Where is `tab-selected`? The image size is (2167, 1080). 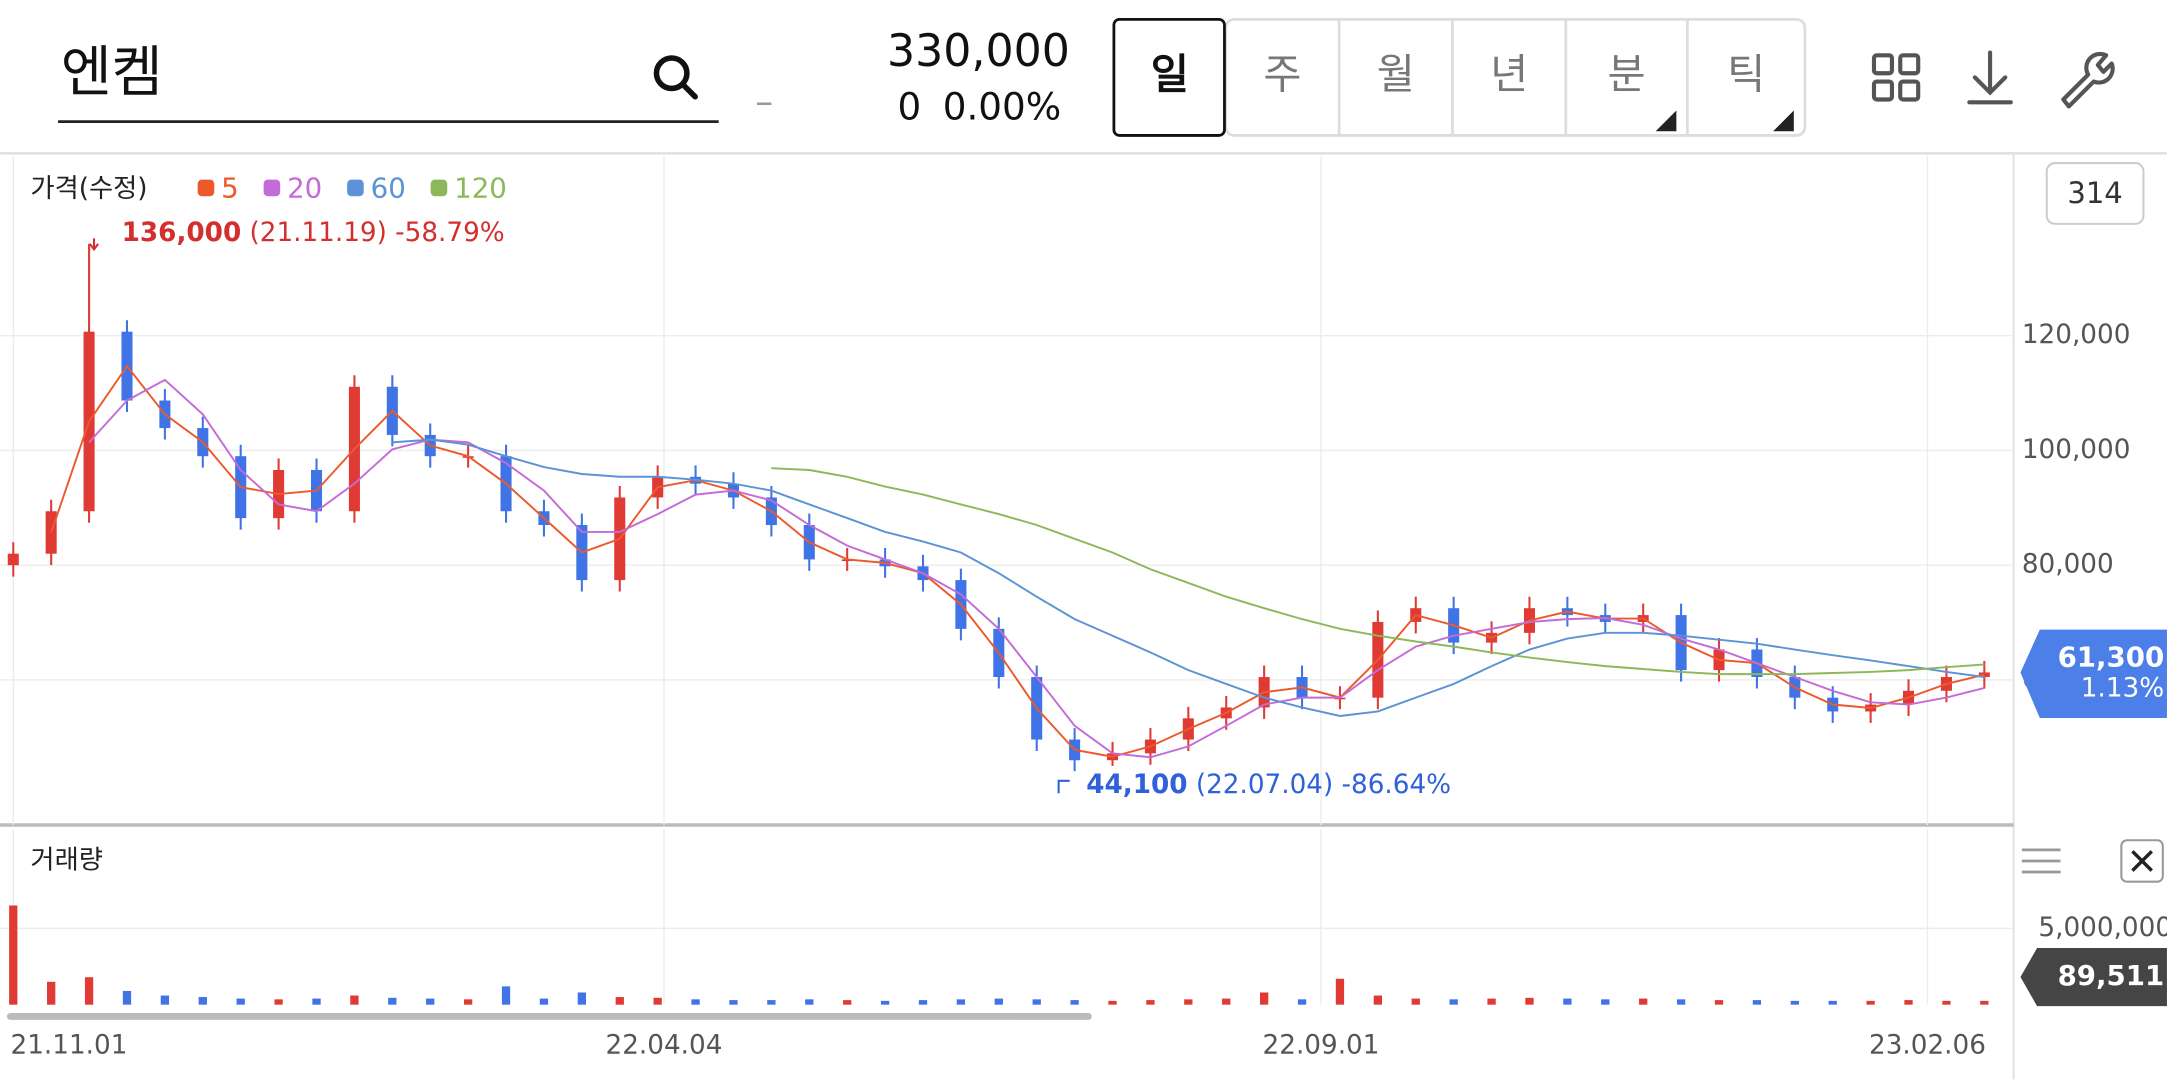 tab-selected is located at coordinates (1169, 77).